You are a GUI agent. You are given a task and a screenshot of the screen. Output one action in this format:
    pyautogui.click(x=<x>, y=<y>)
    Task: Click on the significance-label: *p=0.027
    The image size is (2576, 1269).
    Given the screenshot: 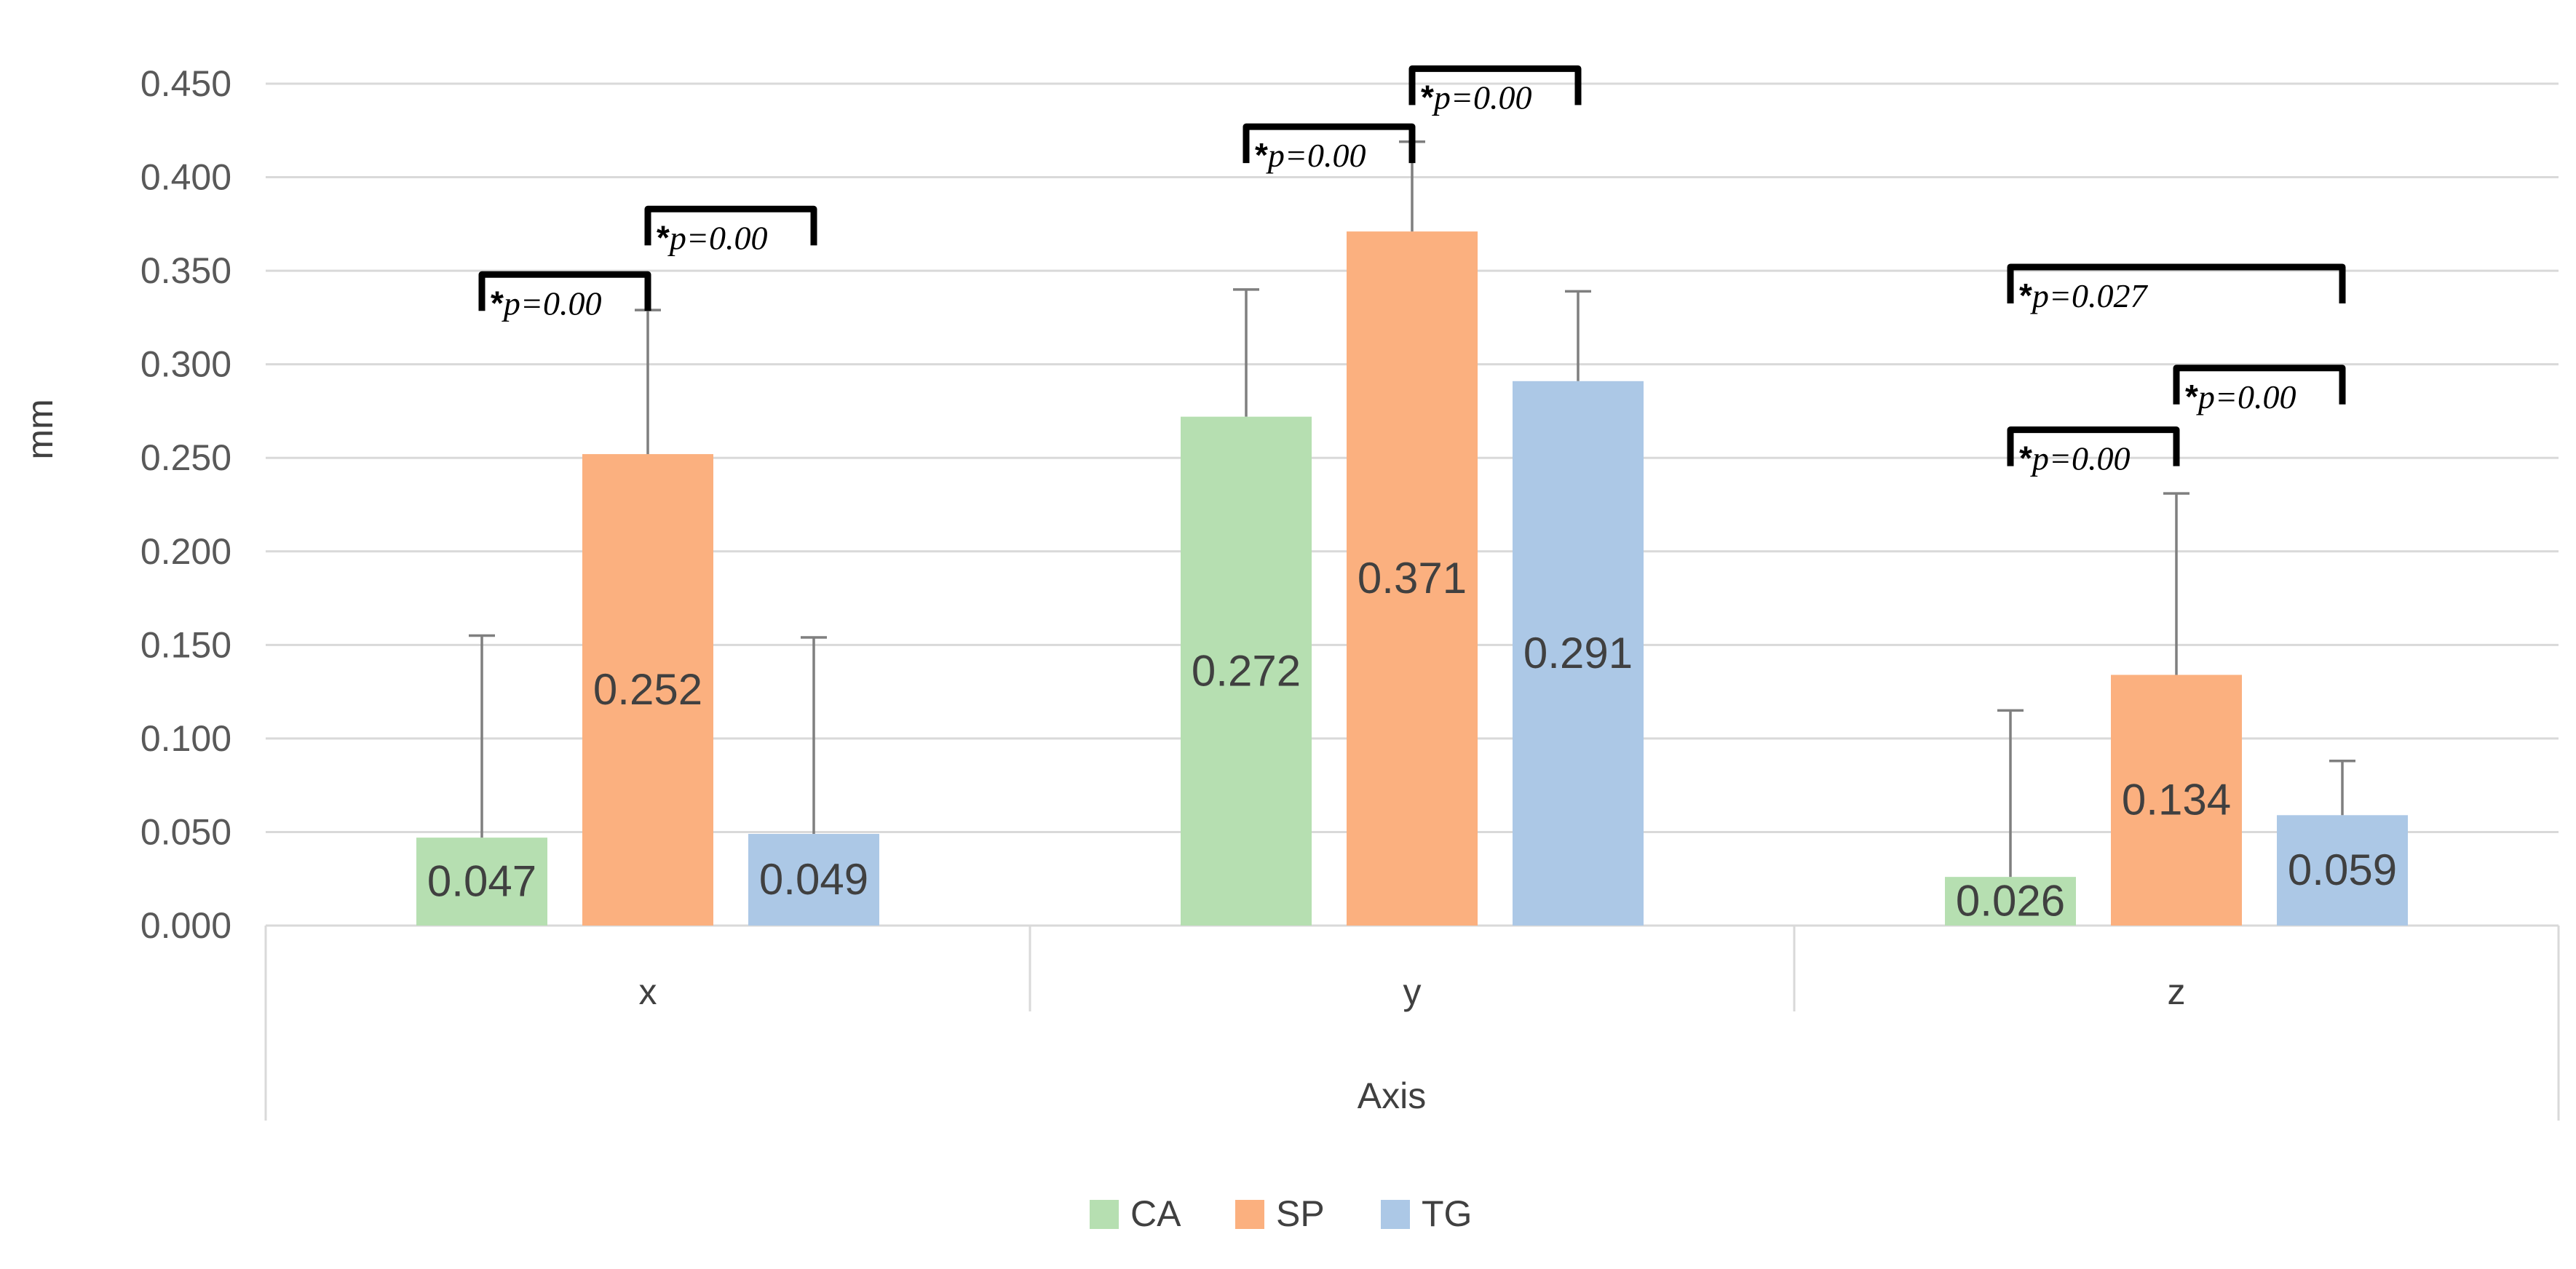 What is the action you would take?
    pyautogui.click(x=2083, y=295)
    